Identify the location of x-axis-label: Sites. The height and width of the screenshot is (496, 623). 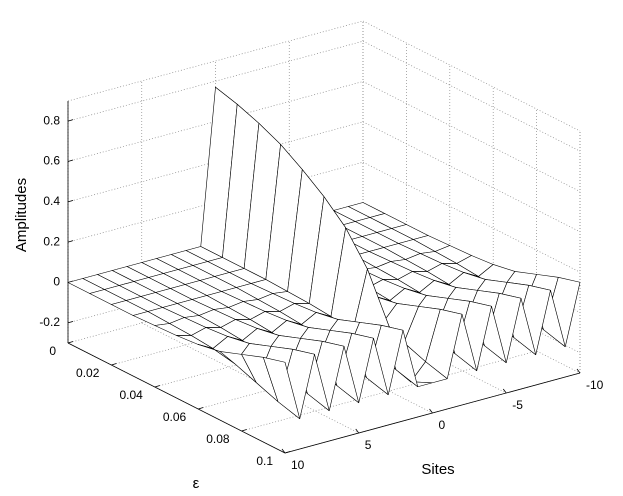
(437, 469).